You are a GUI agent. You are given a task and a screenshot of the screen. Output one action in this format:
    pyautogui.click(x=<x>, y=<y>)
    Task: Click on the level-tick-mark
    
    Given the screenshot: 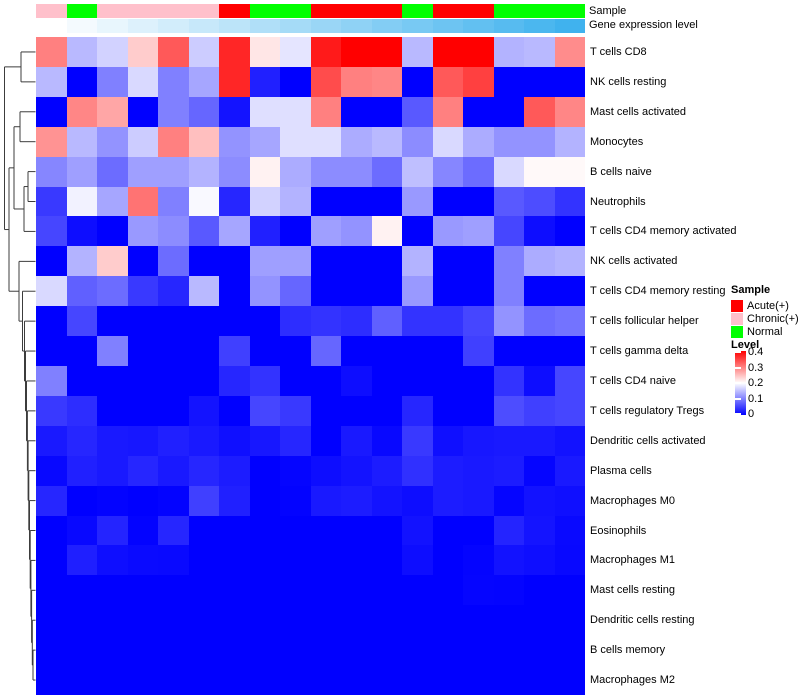 What is the action you would take?
    pyautogui.click(x=738, y=414)
    